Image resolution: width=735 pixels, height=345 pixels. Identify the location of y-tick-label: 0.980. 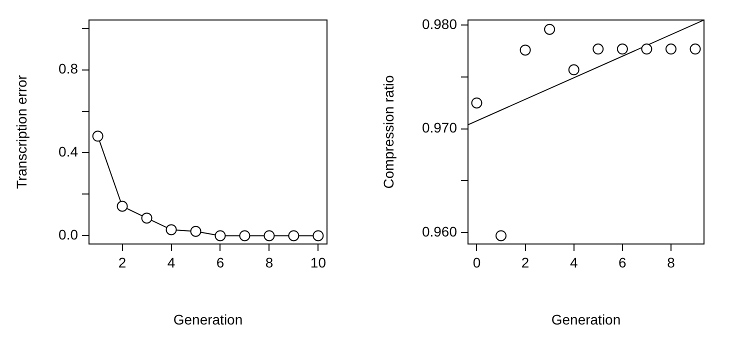
(440, 24).